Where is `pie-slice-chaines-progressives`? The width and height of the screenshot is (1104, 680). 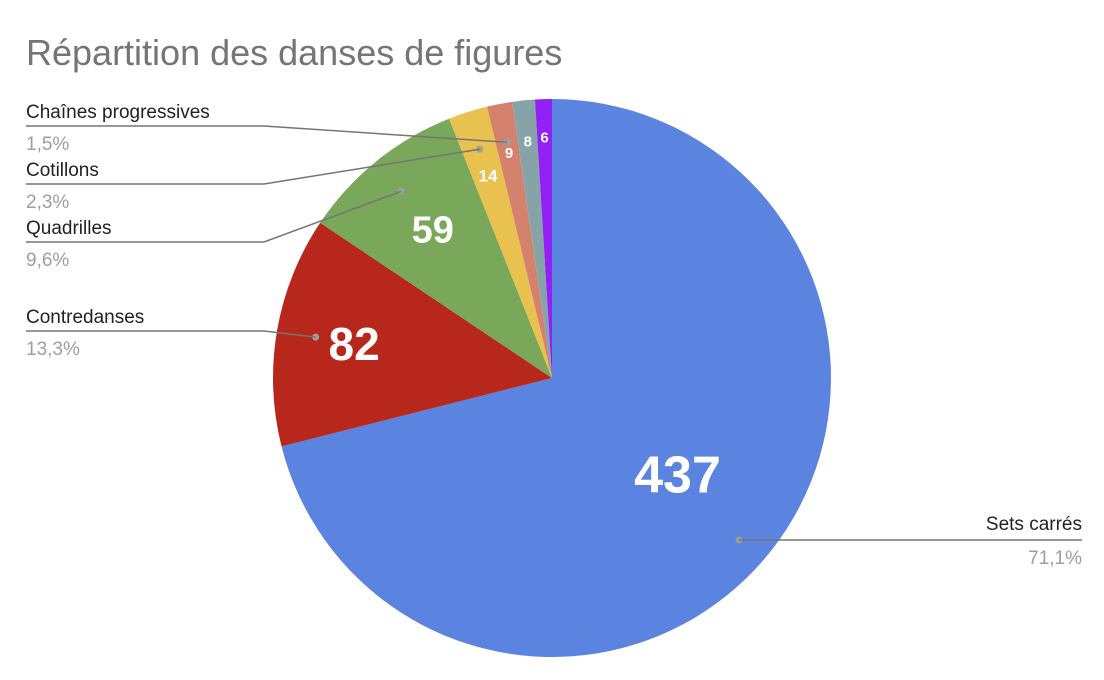
pie-slice-chaines-progressives is located at coordinates (519, 239).